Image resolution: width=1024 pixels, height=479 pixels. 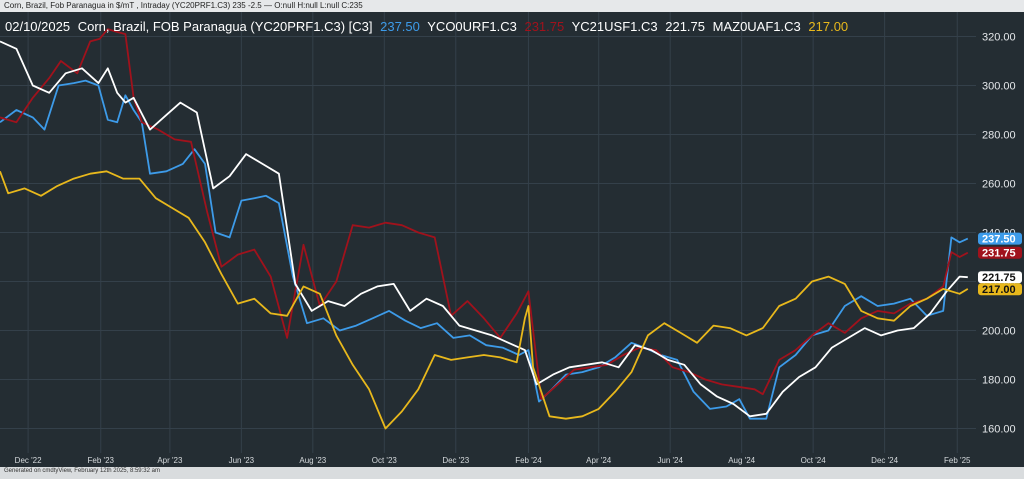 What do you see at coordinates (544, 26) in the screenshot?
I see `legend-value-2: 231.75` at bounding box center [544, 26].